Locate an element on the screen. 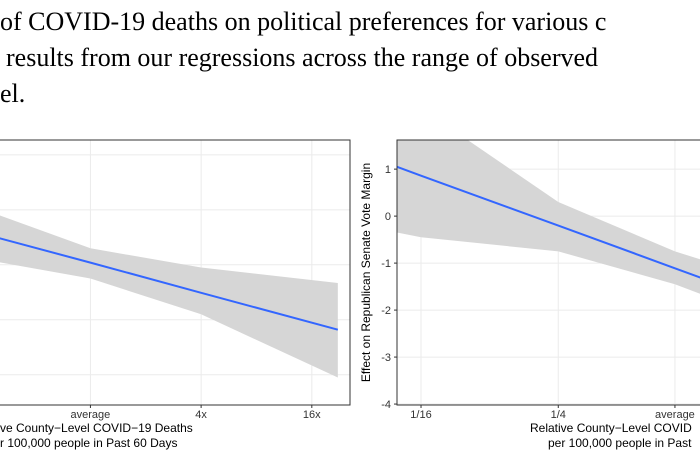 Image resolution: width=700 pixels, height=467 pixels. x-axis-title: Relative County−Level COVID is located at coordinates (611, 428).